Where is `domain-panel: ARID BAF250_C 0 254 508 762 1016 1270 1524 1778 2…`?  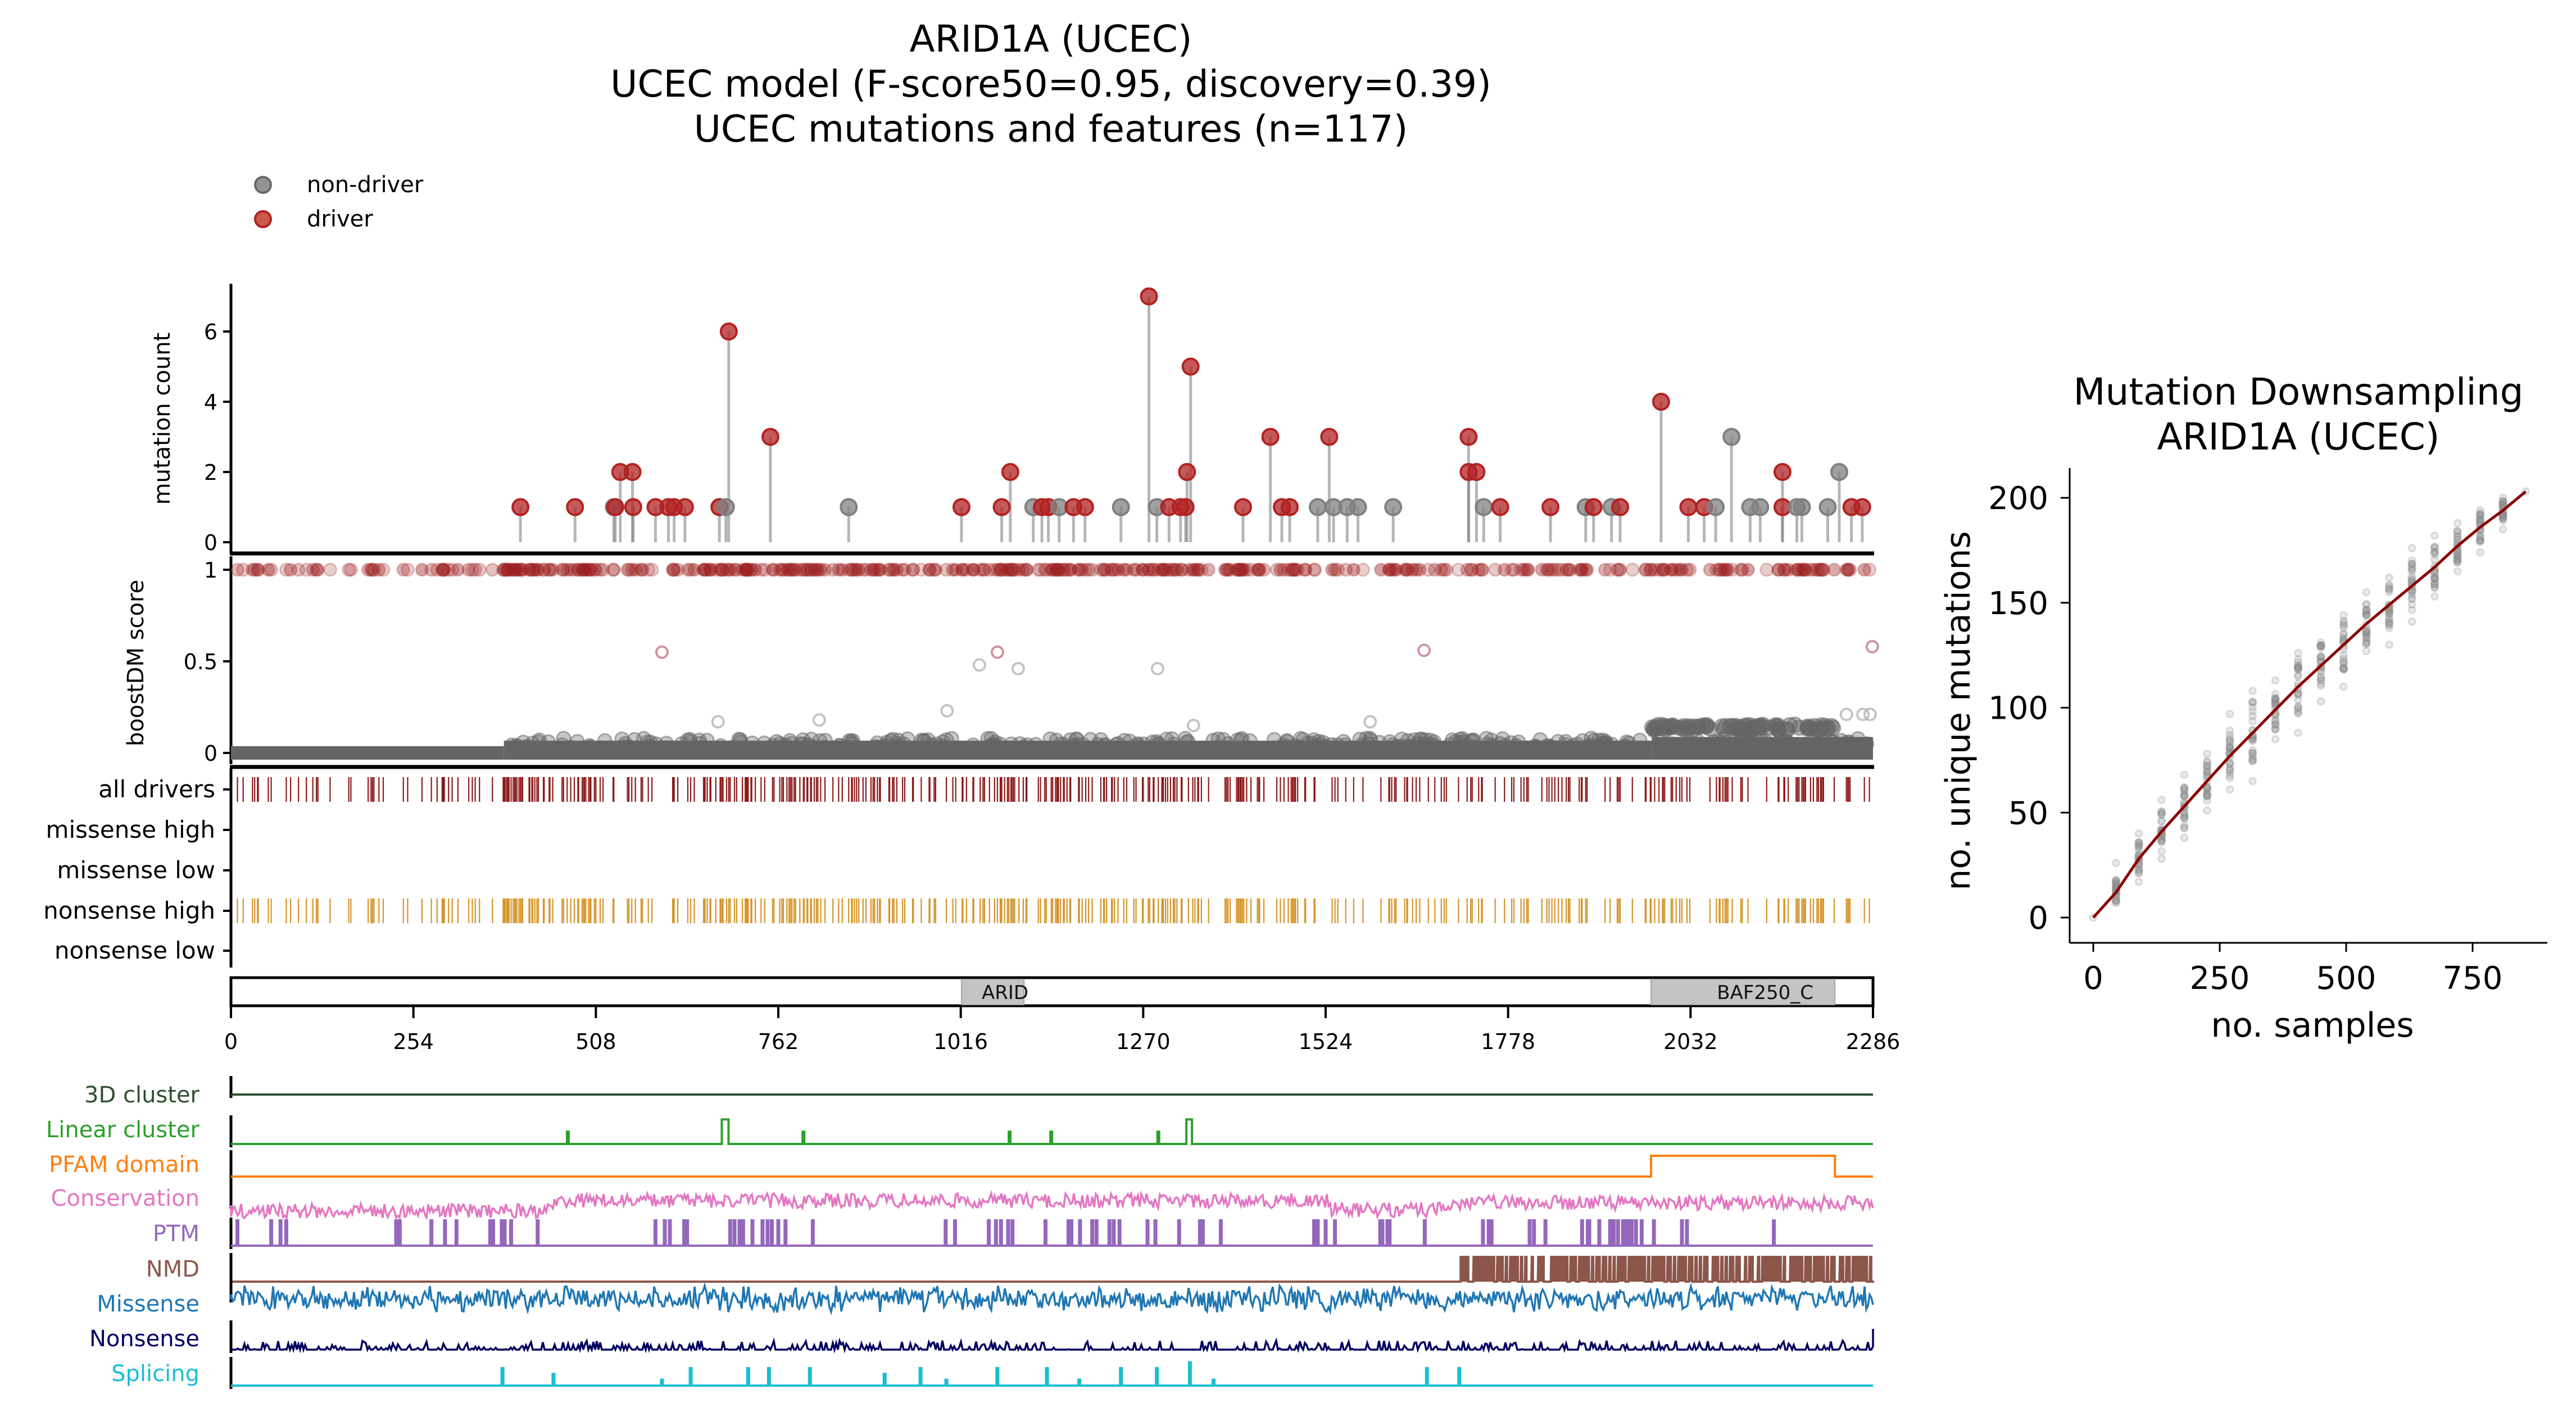 domain-panel: ARID BAF250_C 0 254 508 762 1016 1270 1524 1778 2… is located at coordinates (1062, 1015).